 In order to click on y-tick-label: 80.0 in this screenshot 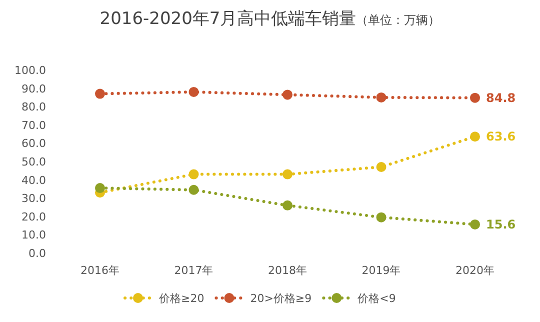, I will do `click(34, 107)`.